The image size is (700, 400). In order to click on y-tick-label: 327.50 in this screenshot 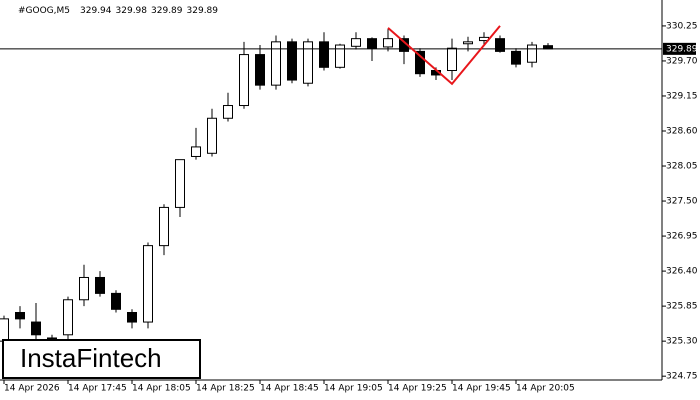, I will do `click(682, 202)`.